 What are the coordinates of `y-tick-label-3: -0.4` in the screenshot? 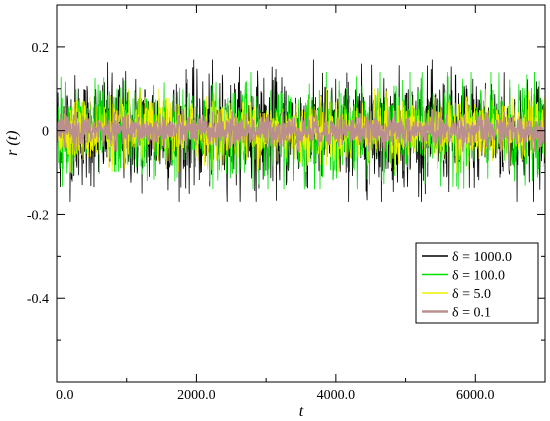 It's located at (38, 299).